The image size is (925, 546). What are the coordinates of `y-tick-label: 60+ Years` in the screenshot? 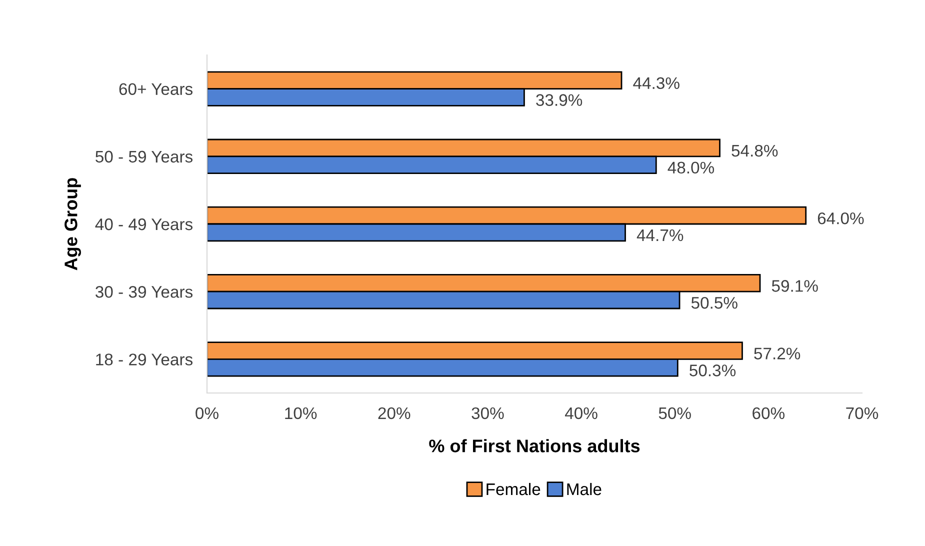 It's located at (156, 89).